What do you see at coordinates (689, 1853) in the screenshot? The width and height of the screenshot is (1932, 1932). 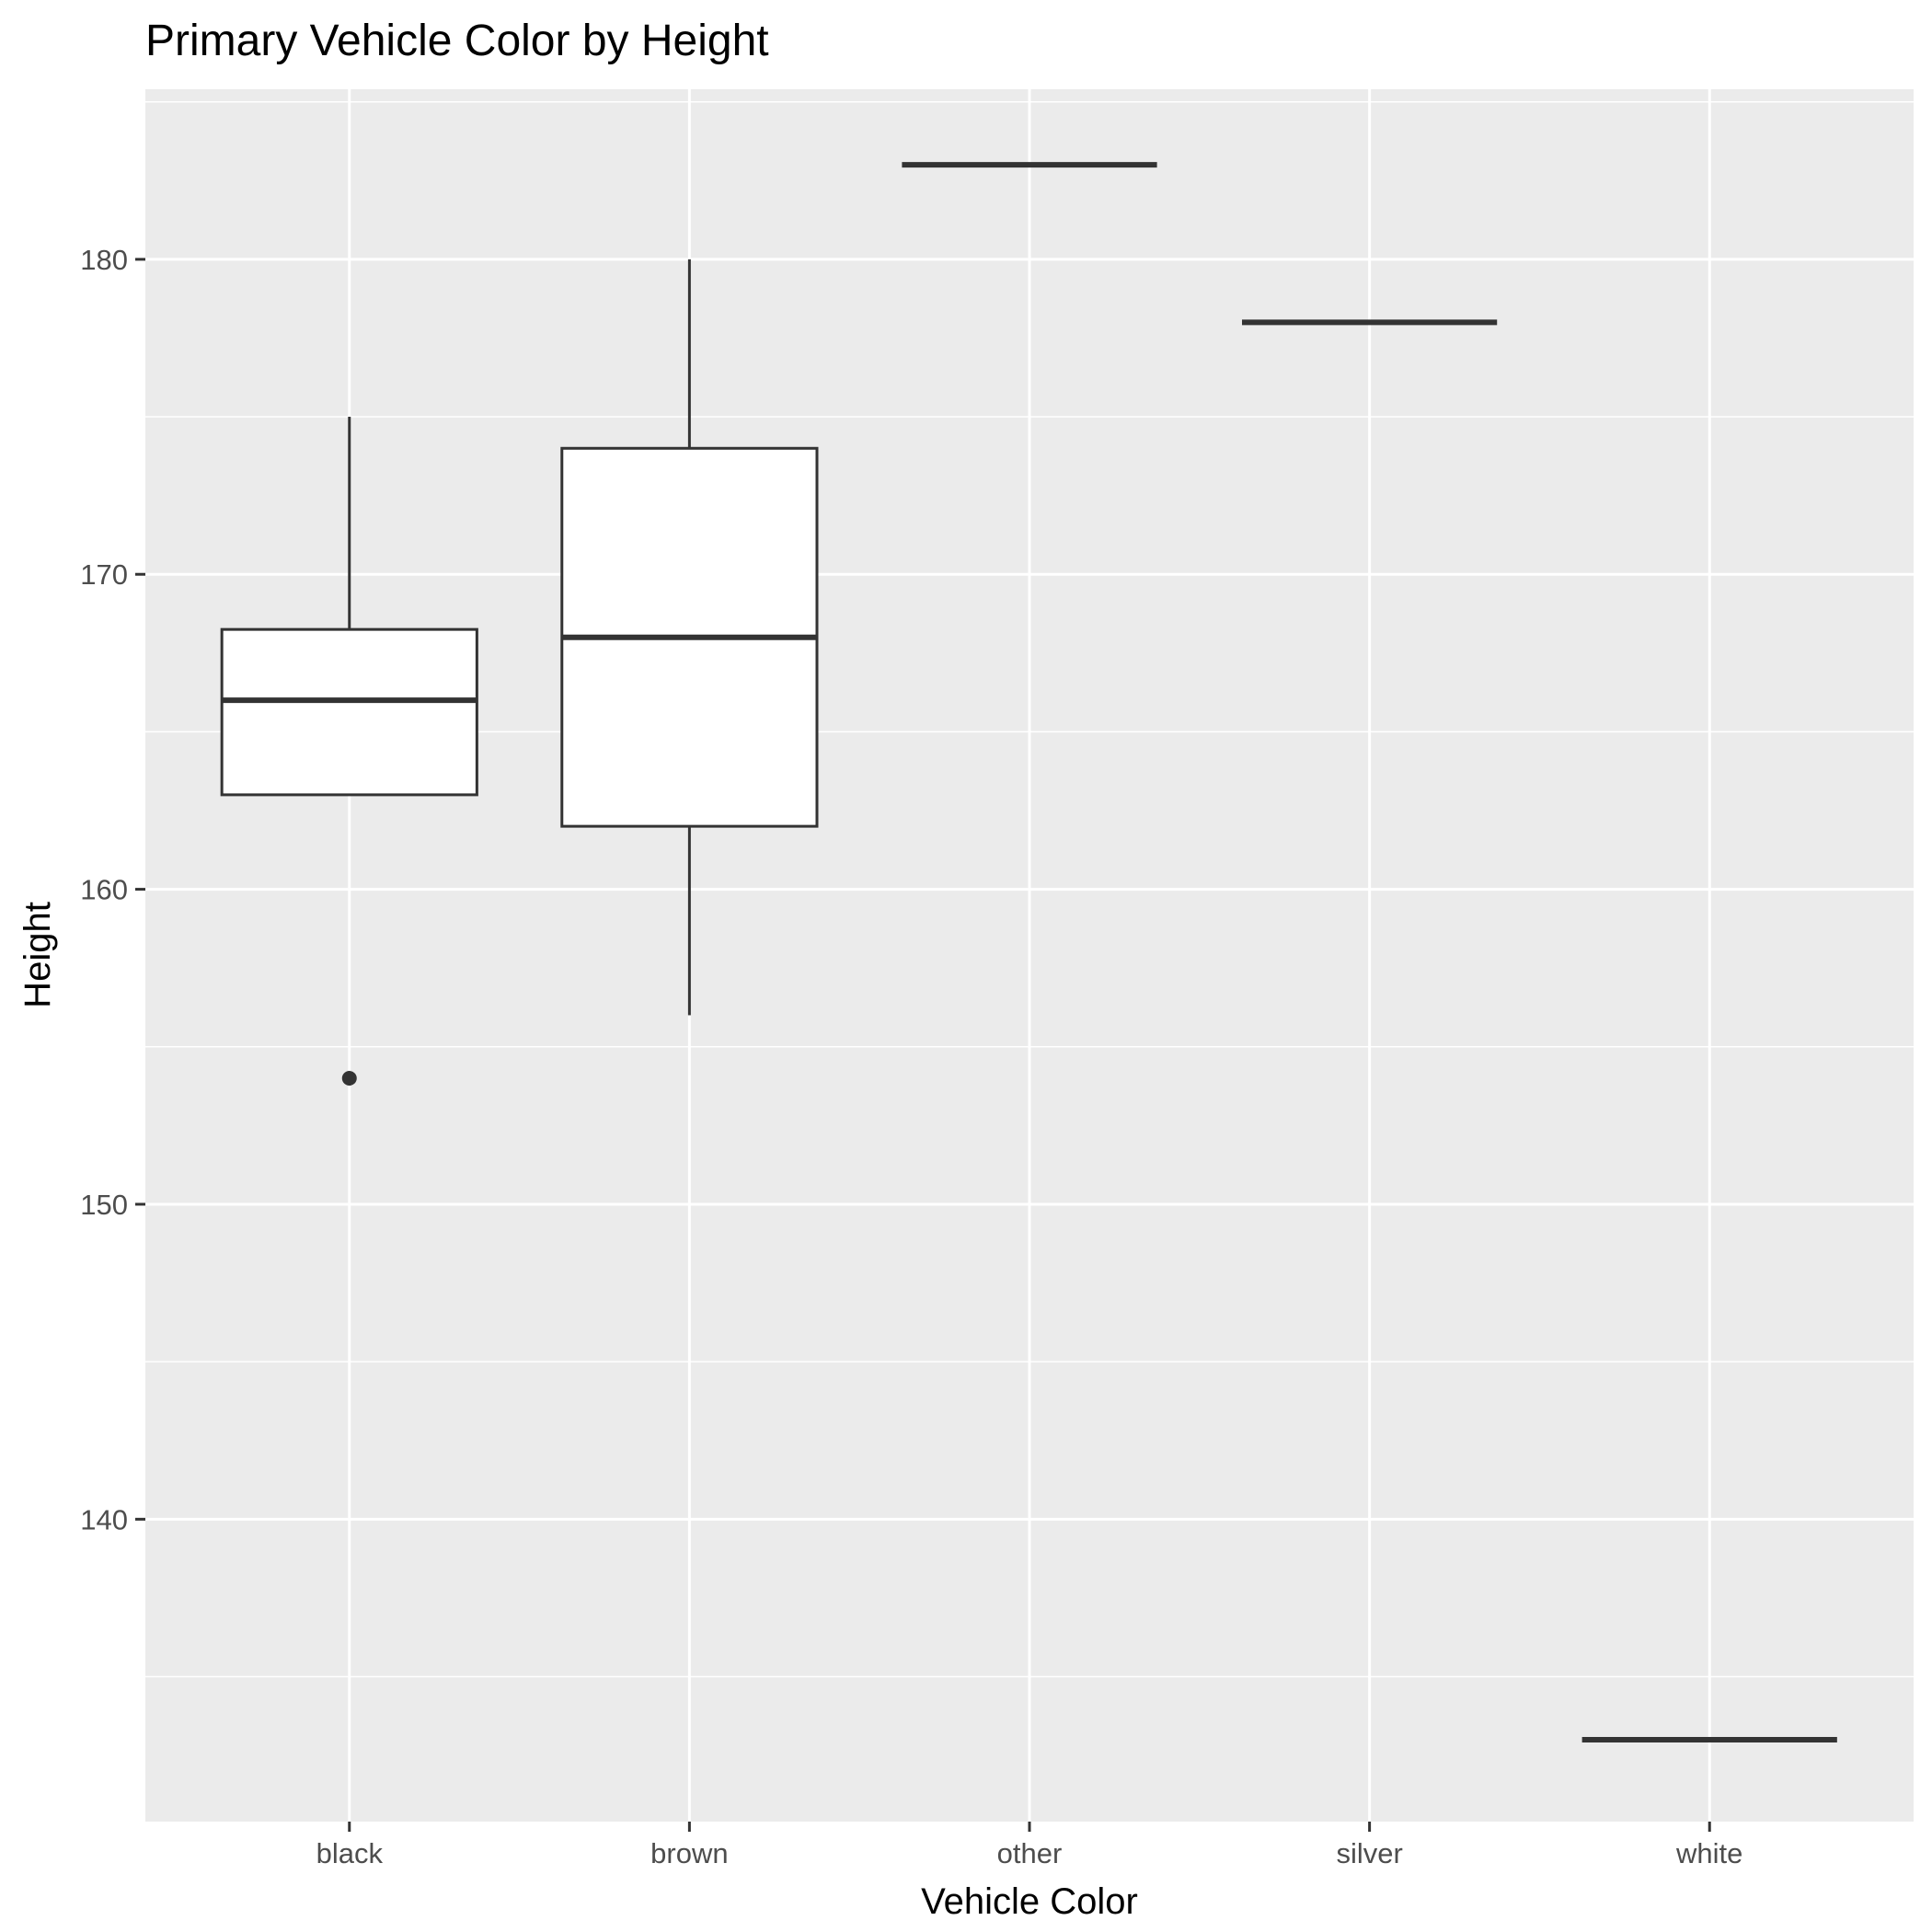 I see `x-tick-label-brown: brown` at bounding box center [689, 1853].